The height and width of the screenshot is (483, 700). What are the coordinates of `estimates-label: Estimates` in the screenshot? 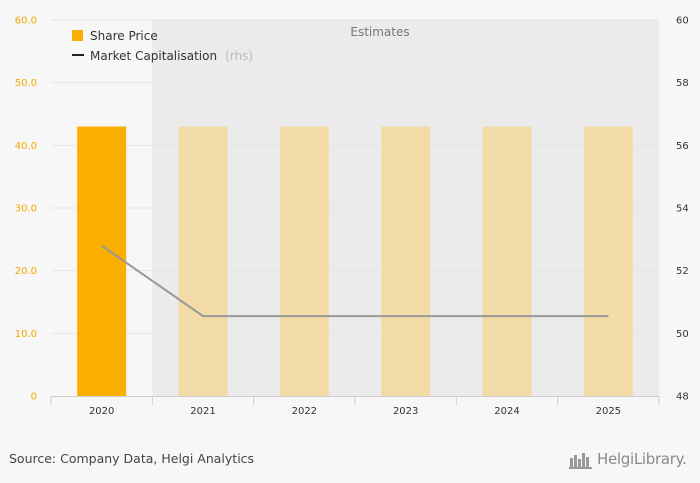 It's located at (379, 32).